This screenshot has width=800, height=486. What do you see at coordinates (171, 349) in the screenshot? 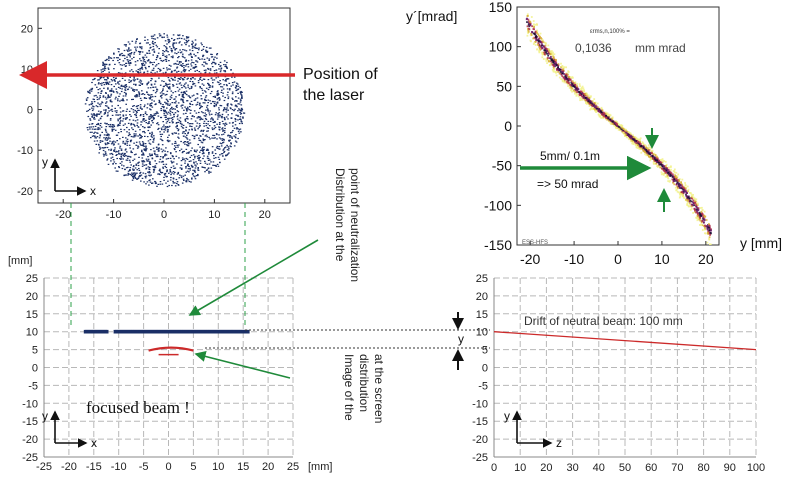
I see `focused-image-arc` at bounding box center [171, 349].